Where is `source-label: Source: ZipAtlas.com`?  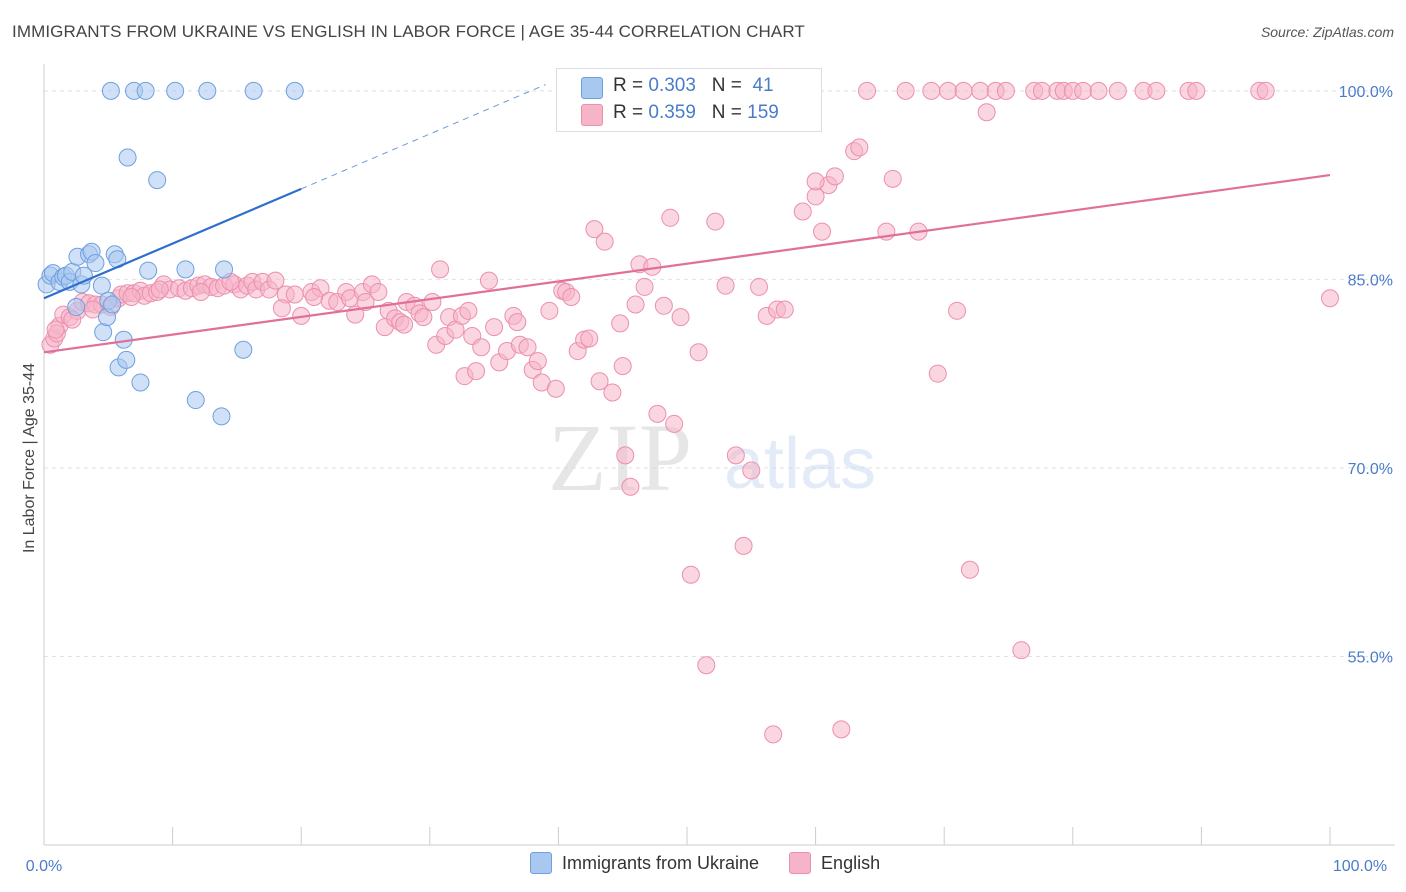 source-label: Source: ZipAtlas.com is located at coordinates (1327, 32).